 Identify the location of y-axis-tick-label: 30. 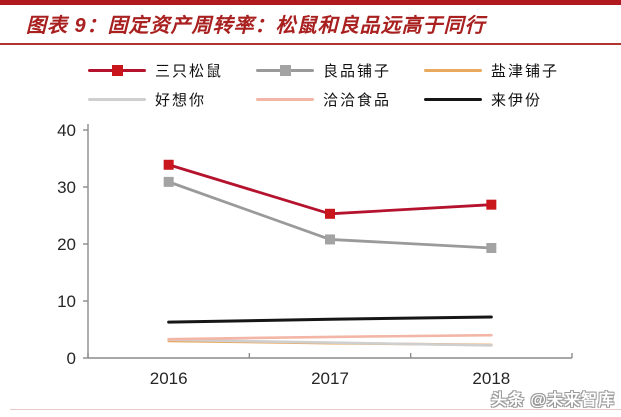
(66, 187).